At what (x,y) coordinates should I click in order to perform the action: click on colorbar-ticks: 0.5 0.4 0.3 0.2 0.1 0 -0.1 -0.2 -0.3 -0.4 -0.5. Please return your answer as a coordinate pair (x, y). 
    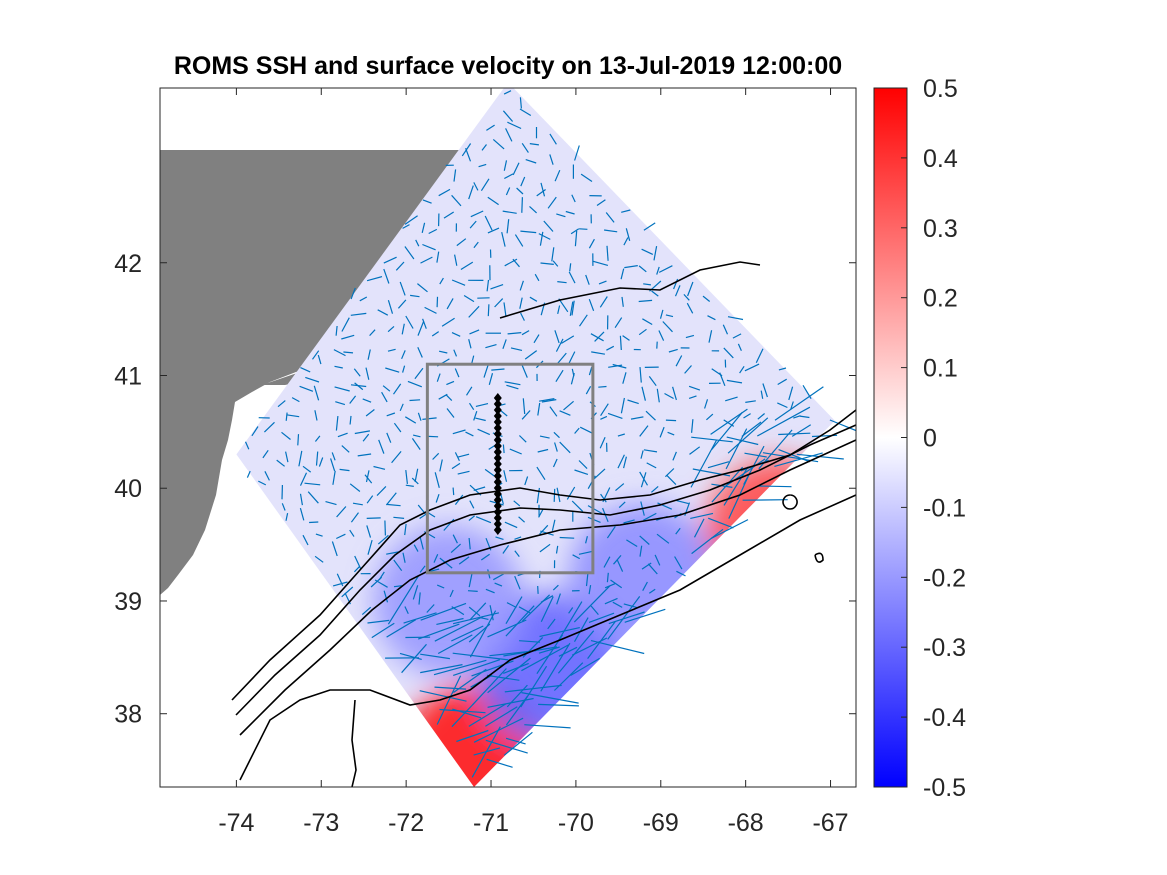
    Looking at the image, I should click on (933, 438).